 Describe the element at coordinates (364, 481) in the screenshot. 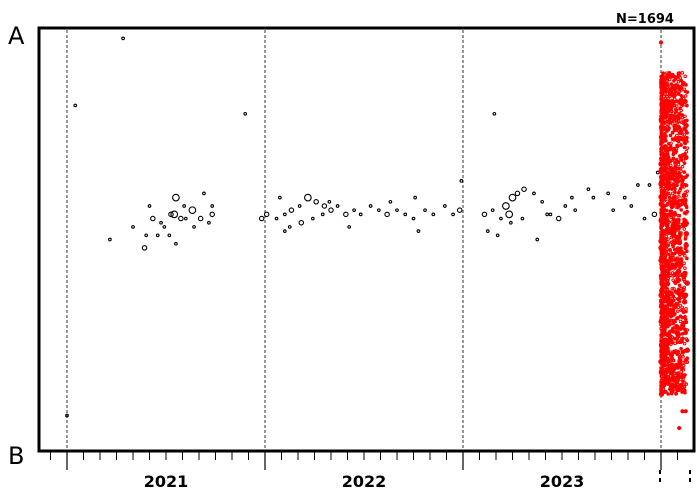

I see `x-tick-label-2022: 2022` at that location.